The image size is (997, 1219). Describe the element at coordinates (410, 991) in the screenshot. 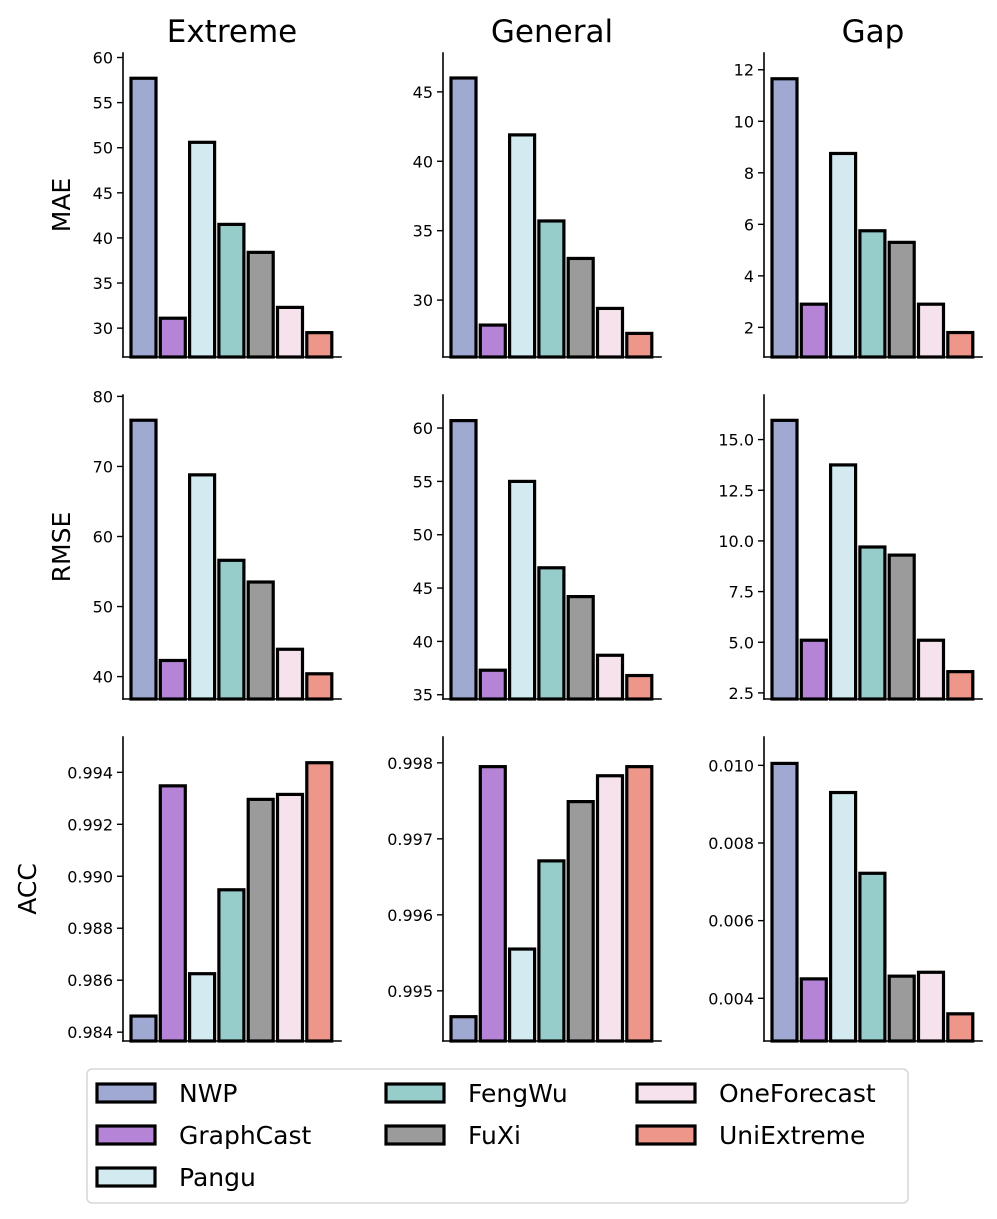

I see `y-tick-label: 0.995` at that location.